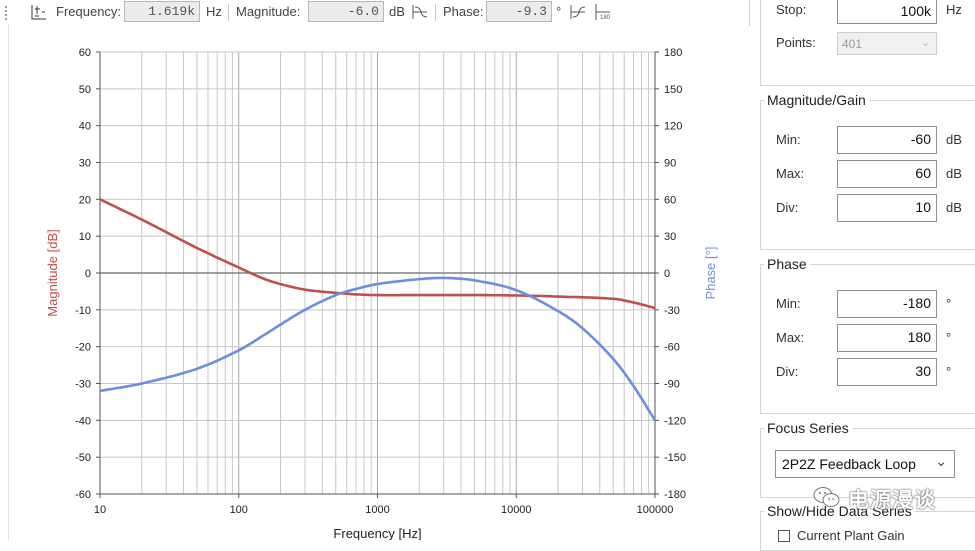 This screenshot has height=551, width=975. What do you see at coordinates (83, 348) in the screenshot?
I see `y-tick-label: -20` at bounding box center [83, 348].